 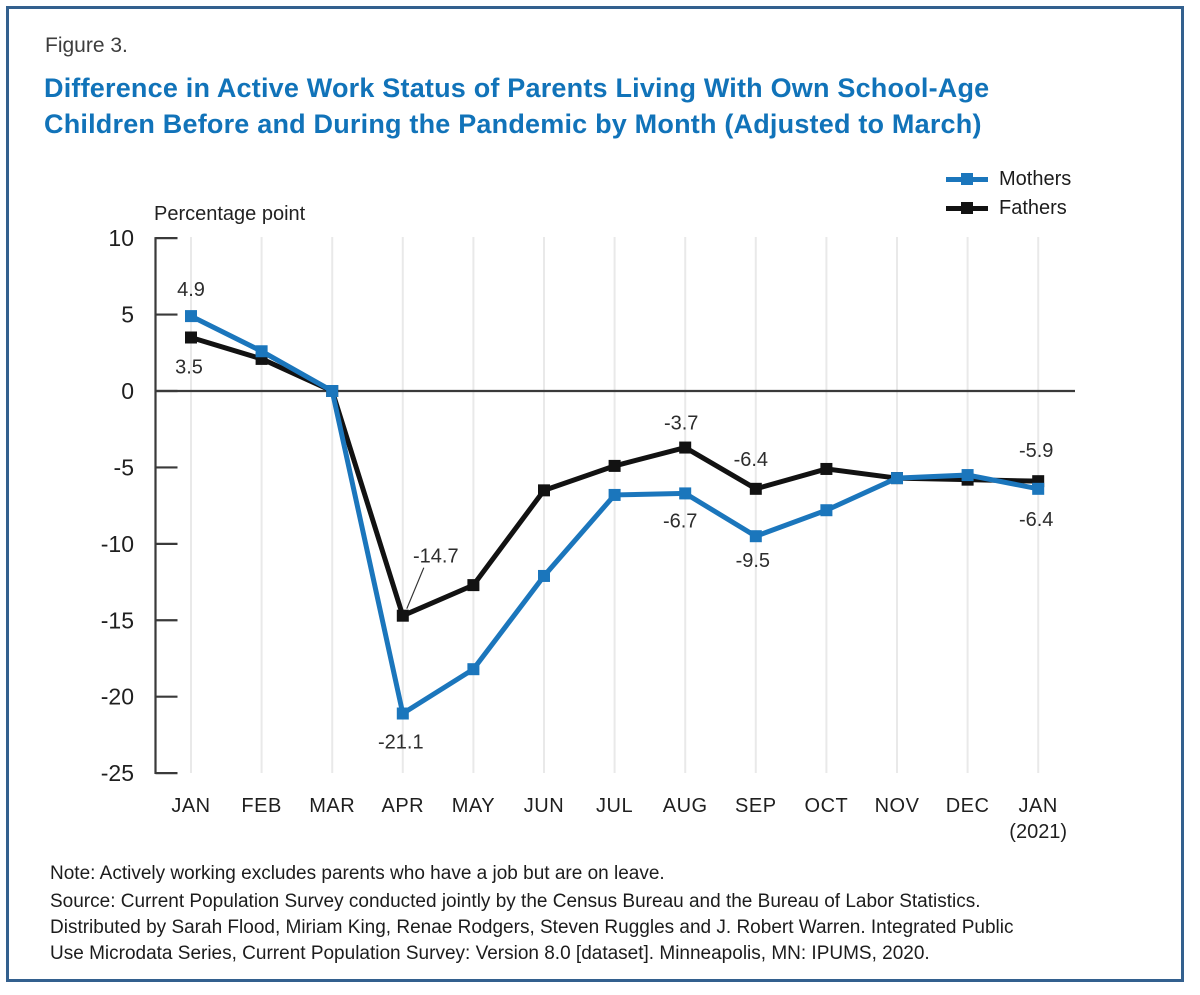 I want to click on y-tick-label: -10, so click(x=117, y=544).